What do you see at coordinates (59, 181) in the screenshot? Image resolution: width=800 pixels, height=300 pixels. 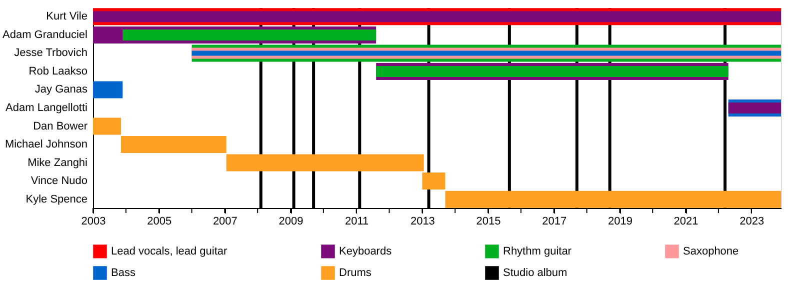 I see `y-tick-label: Vince Nudo` at bounding box center [59, 181].